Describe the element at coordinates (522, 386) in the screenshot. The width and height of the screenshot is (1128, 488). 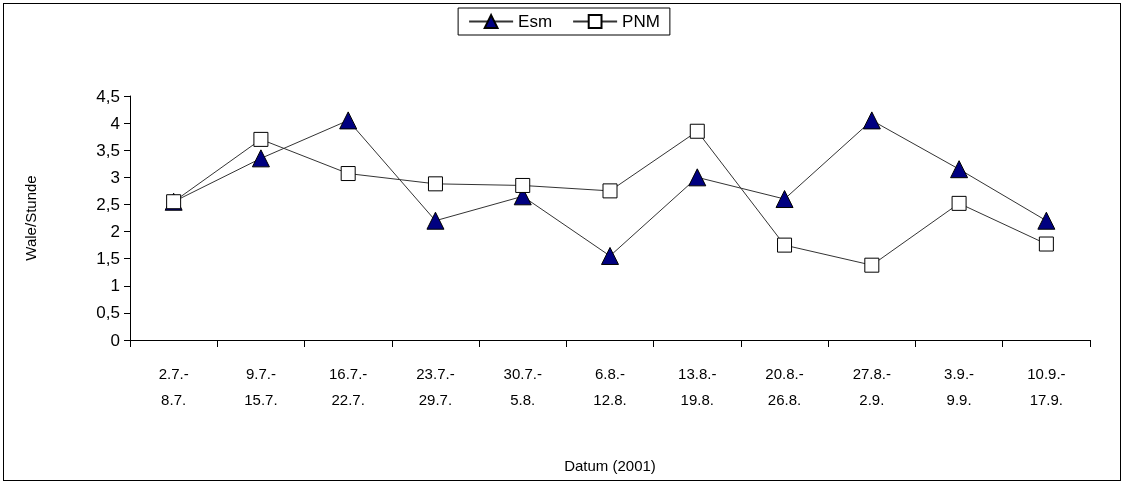
I see `x-tick-label: 30.7.- 5.8.` at that location.